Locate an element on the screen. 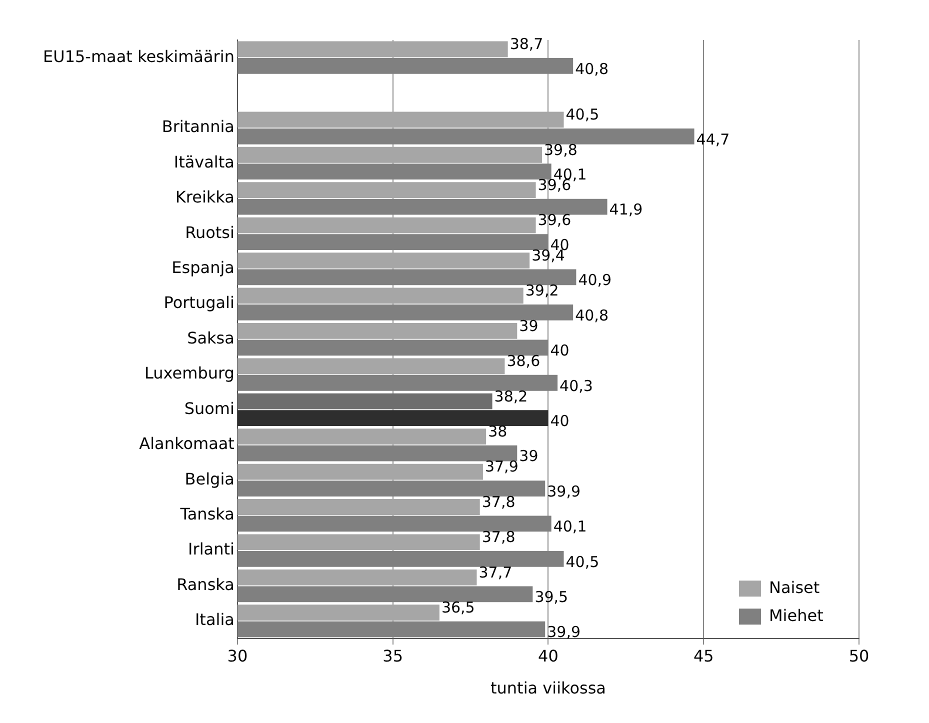 This screenshot has width=929, height=723. legend-label: Naiset is located at coordinates (794, 587).